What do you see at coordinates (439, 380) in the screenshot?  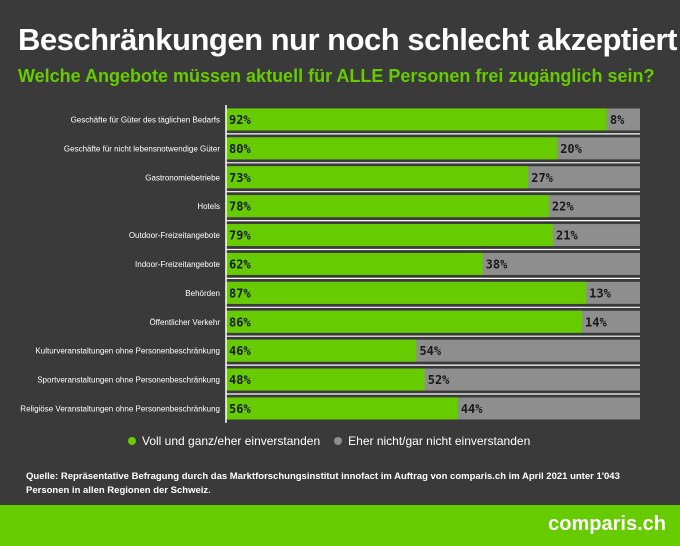 I see `data-label-disagree: 52%` at bounding box center [439, 380].